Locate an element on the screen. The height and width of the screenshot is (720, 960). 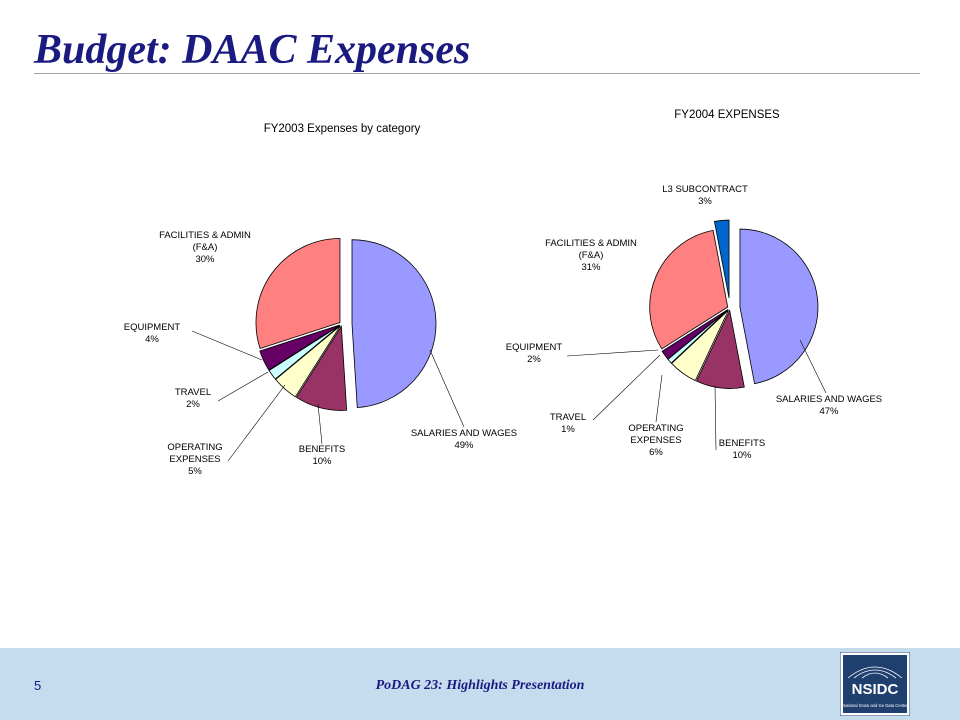
label-salaries-and-wages: SALARIES AND WAGES 49% is located at coordinates (464, 439).